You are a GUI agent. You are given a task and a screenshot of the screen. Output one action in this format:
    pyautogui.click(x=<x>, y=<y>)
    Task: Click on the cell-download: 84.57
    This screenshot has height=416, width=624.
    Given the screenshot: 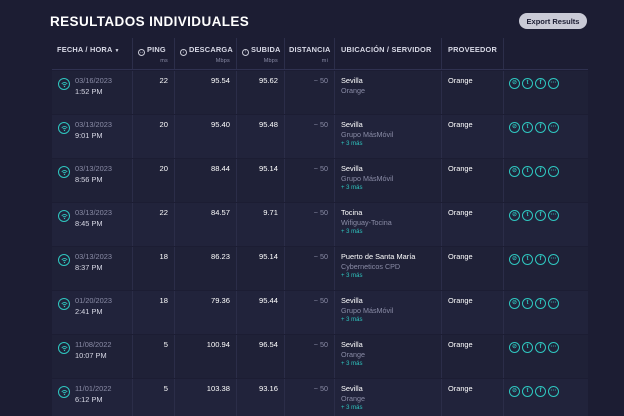 What is the action you would take?
    pyautogui.click(x=206, y=224)
    